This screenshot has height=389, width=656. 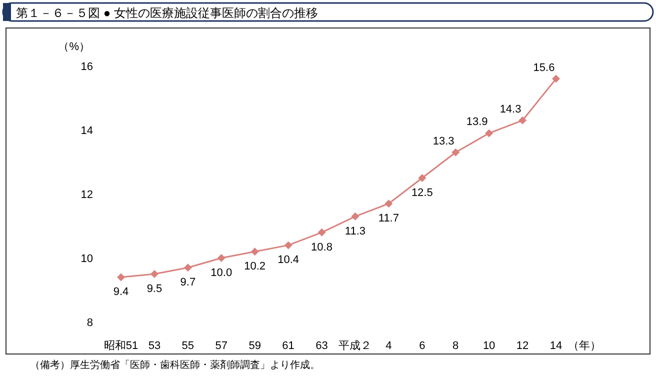 I want to click on data-label: 9.4, so click(x=121, y=292).